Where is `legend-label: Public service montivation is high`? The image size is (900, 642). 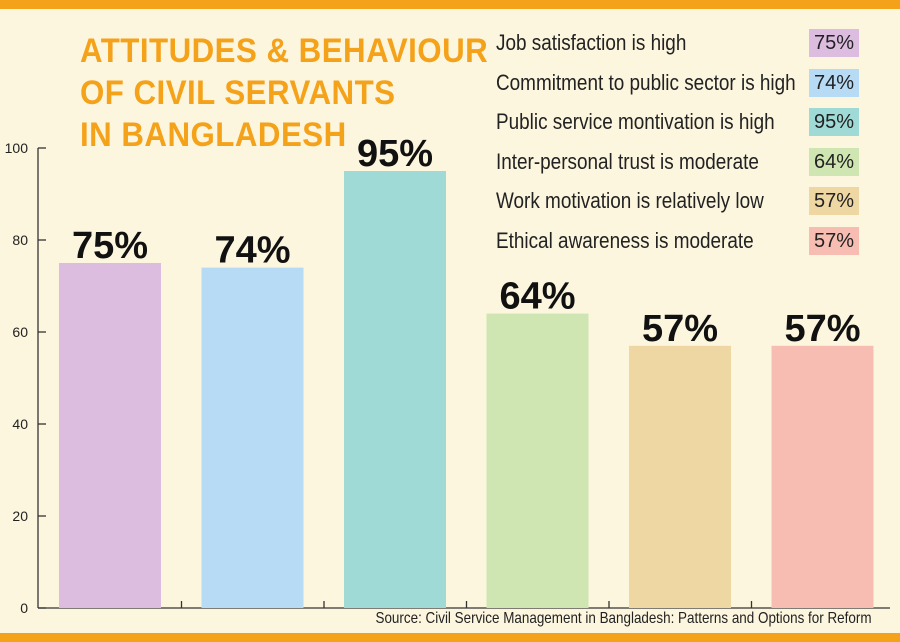
legend-label: Public service montivation is high is located at coordinates (635, 122).